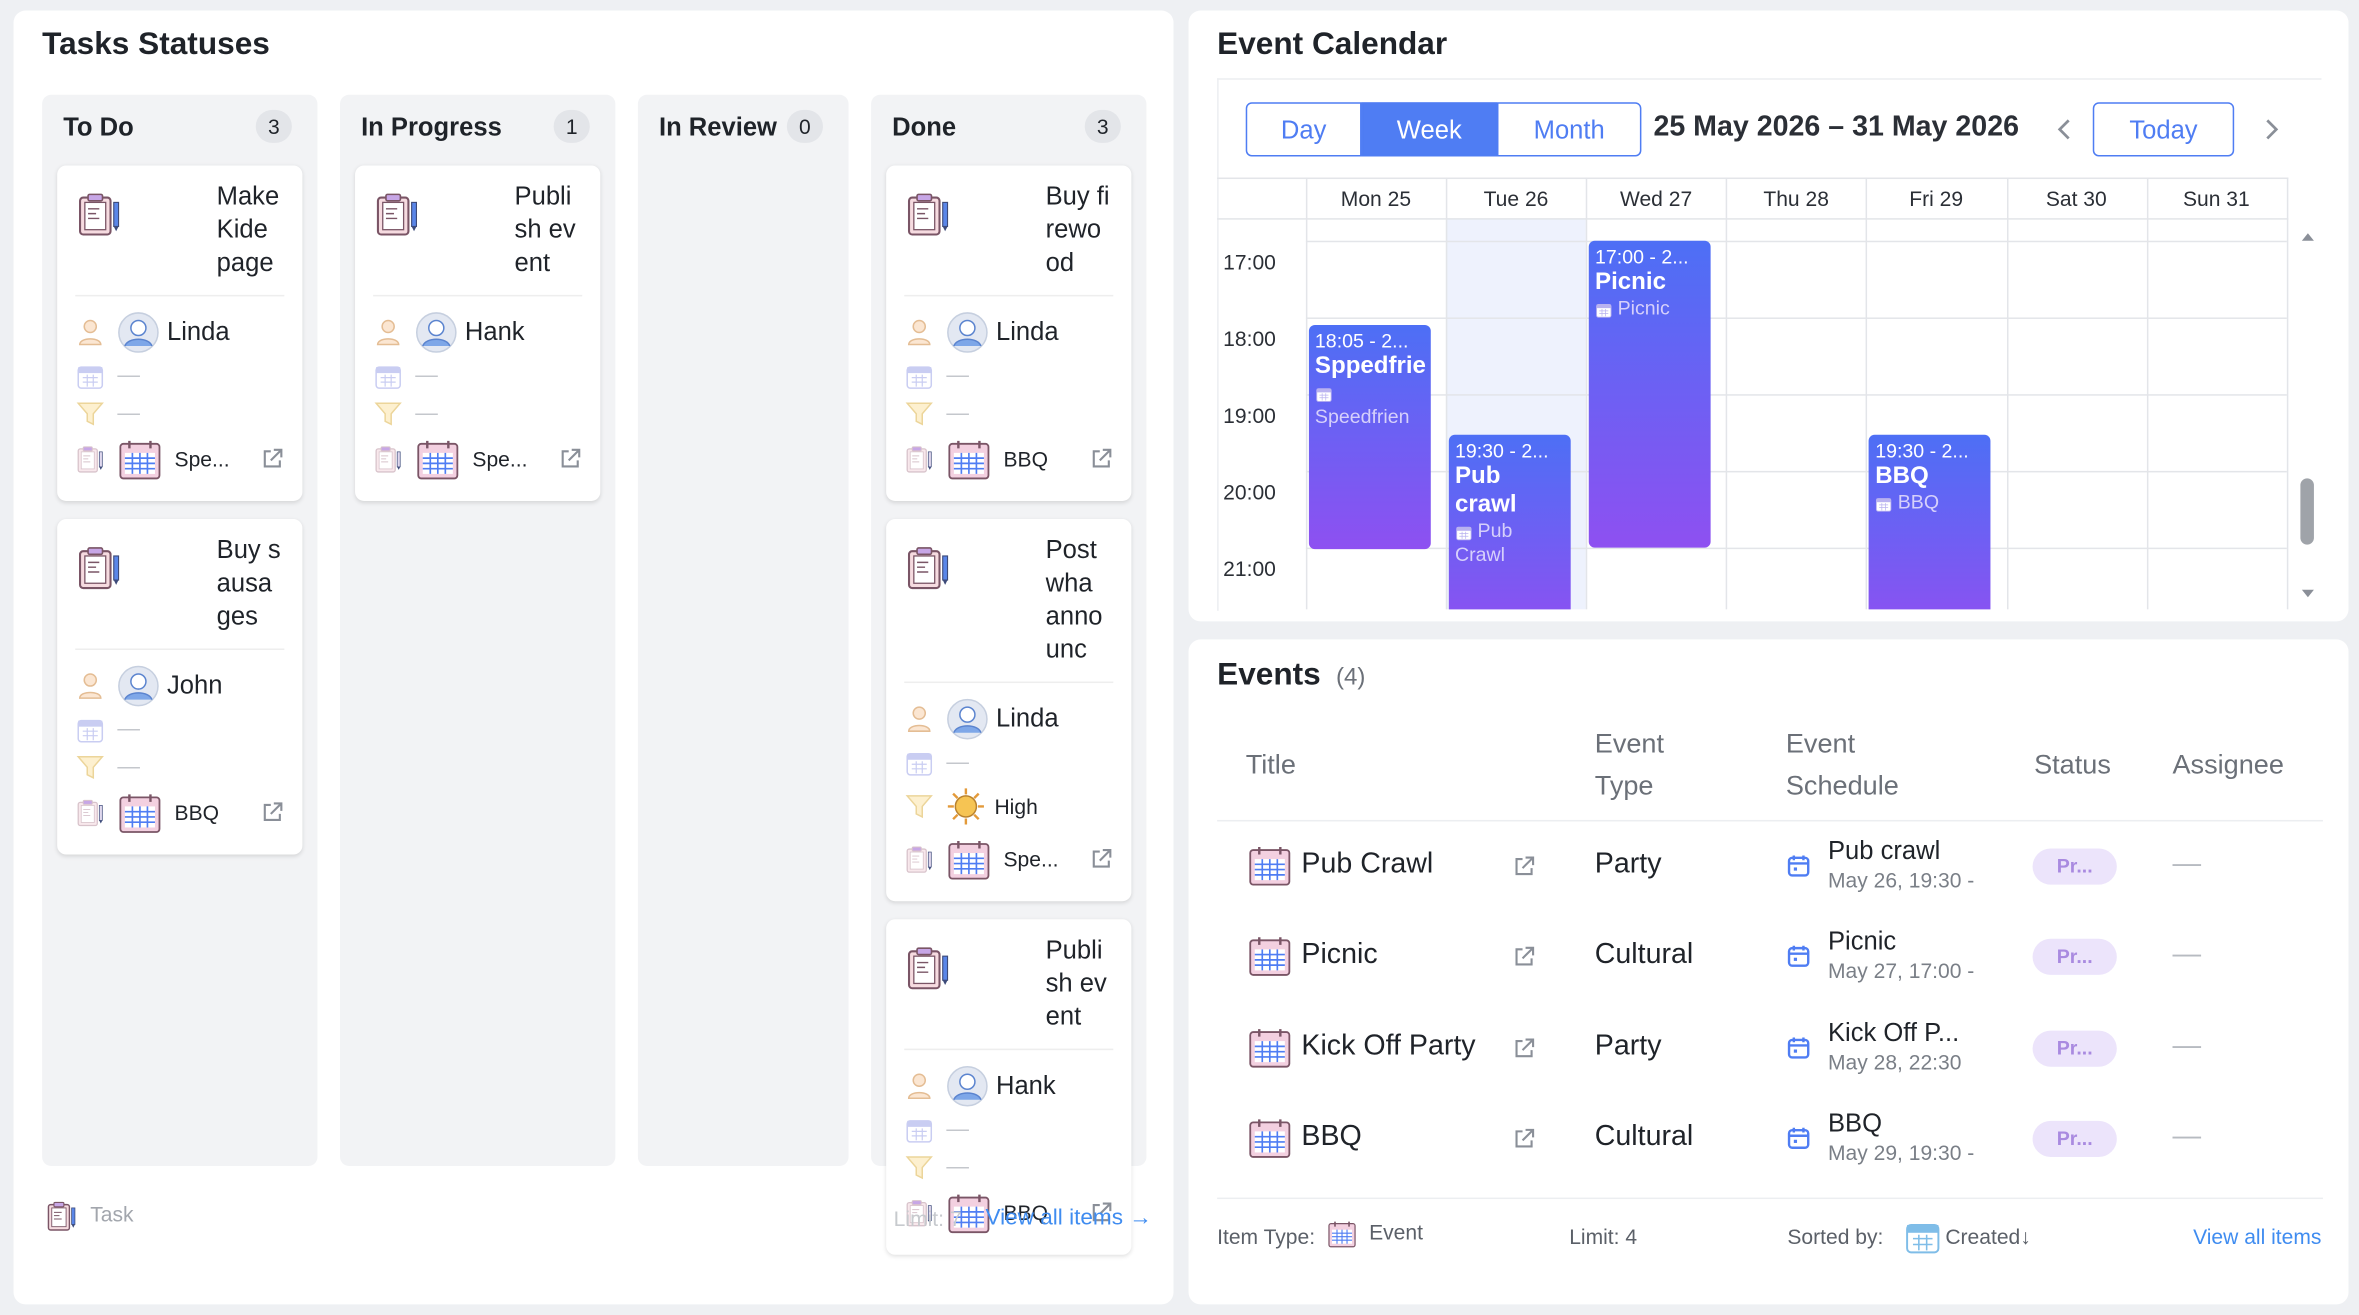 This screenshot has width=2359, height=1315. What do you see at coordinates (2216, 198) in the screenshot?
I see `day-header: Sun 31` at bounding box center [2216, 198].